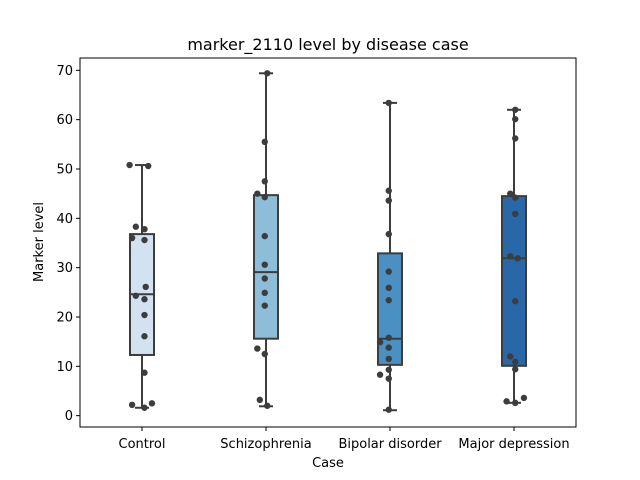 The image size is (640, 480). Describe the element at coordinates (39, 242) in the screenshot. I see `y-axis-title: Marker level` at that location.